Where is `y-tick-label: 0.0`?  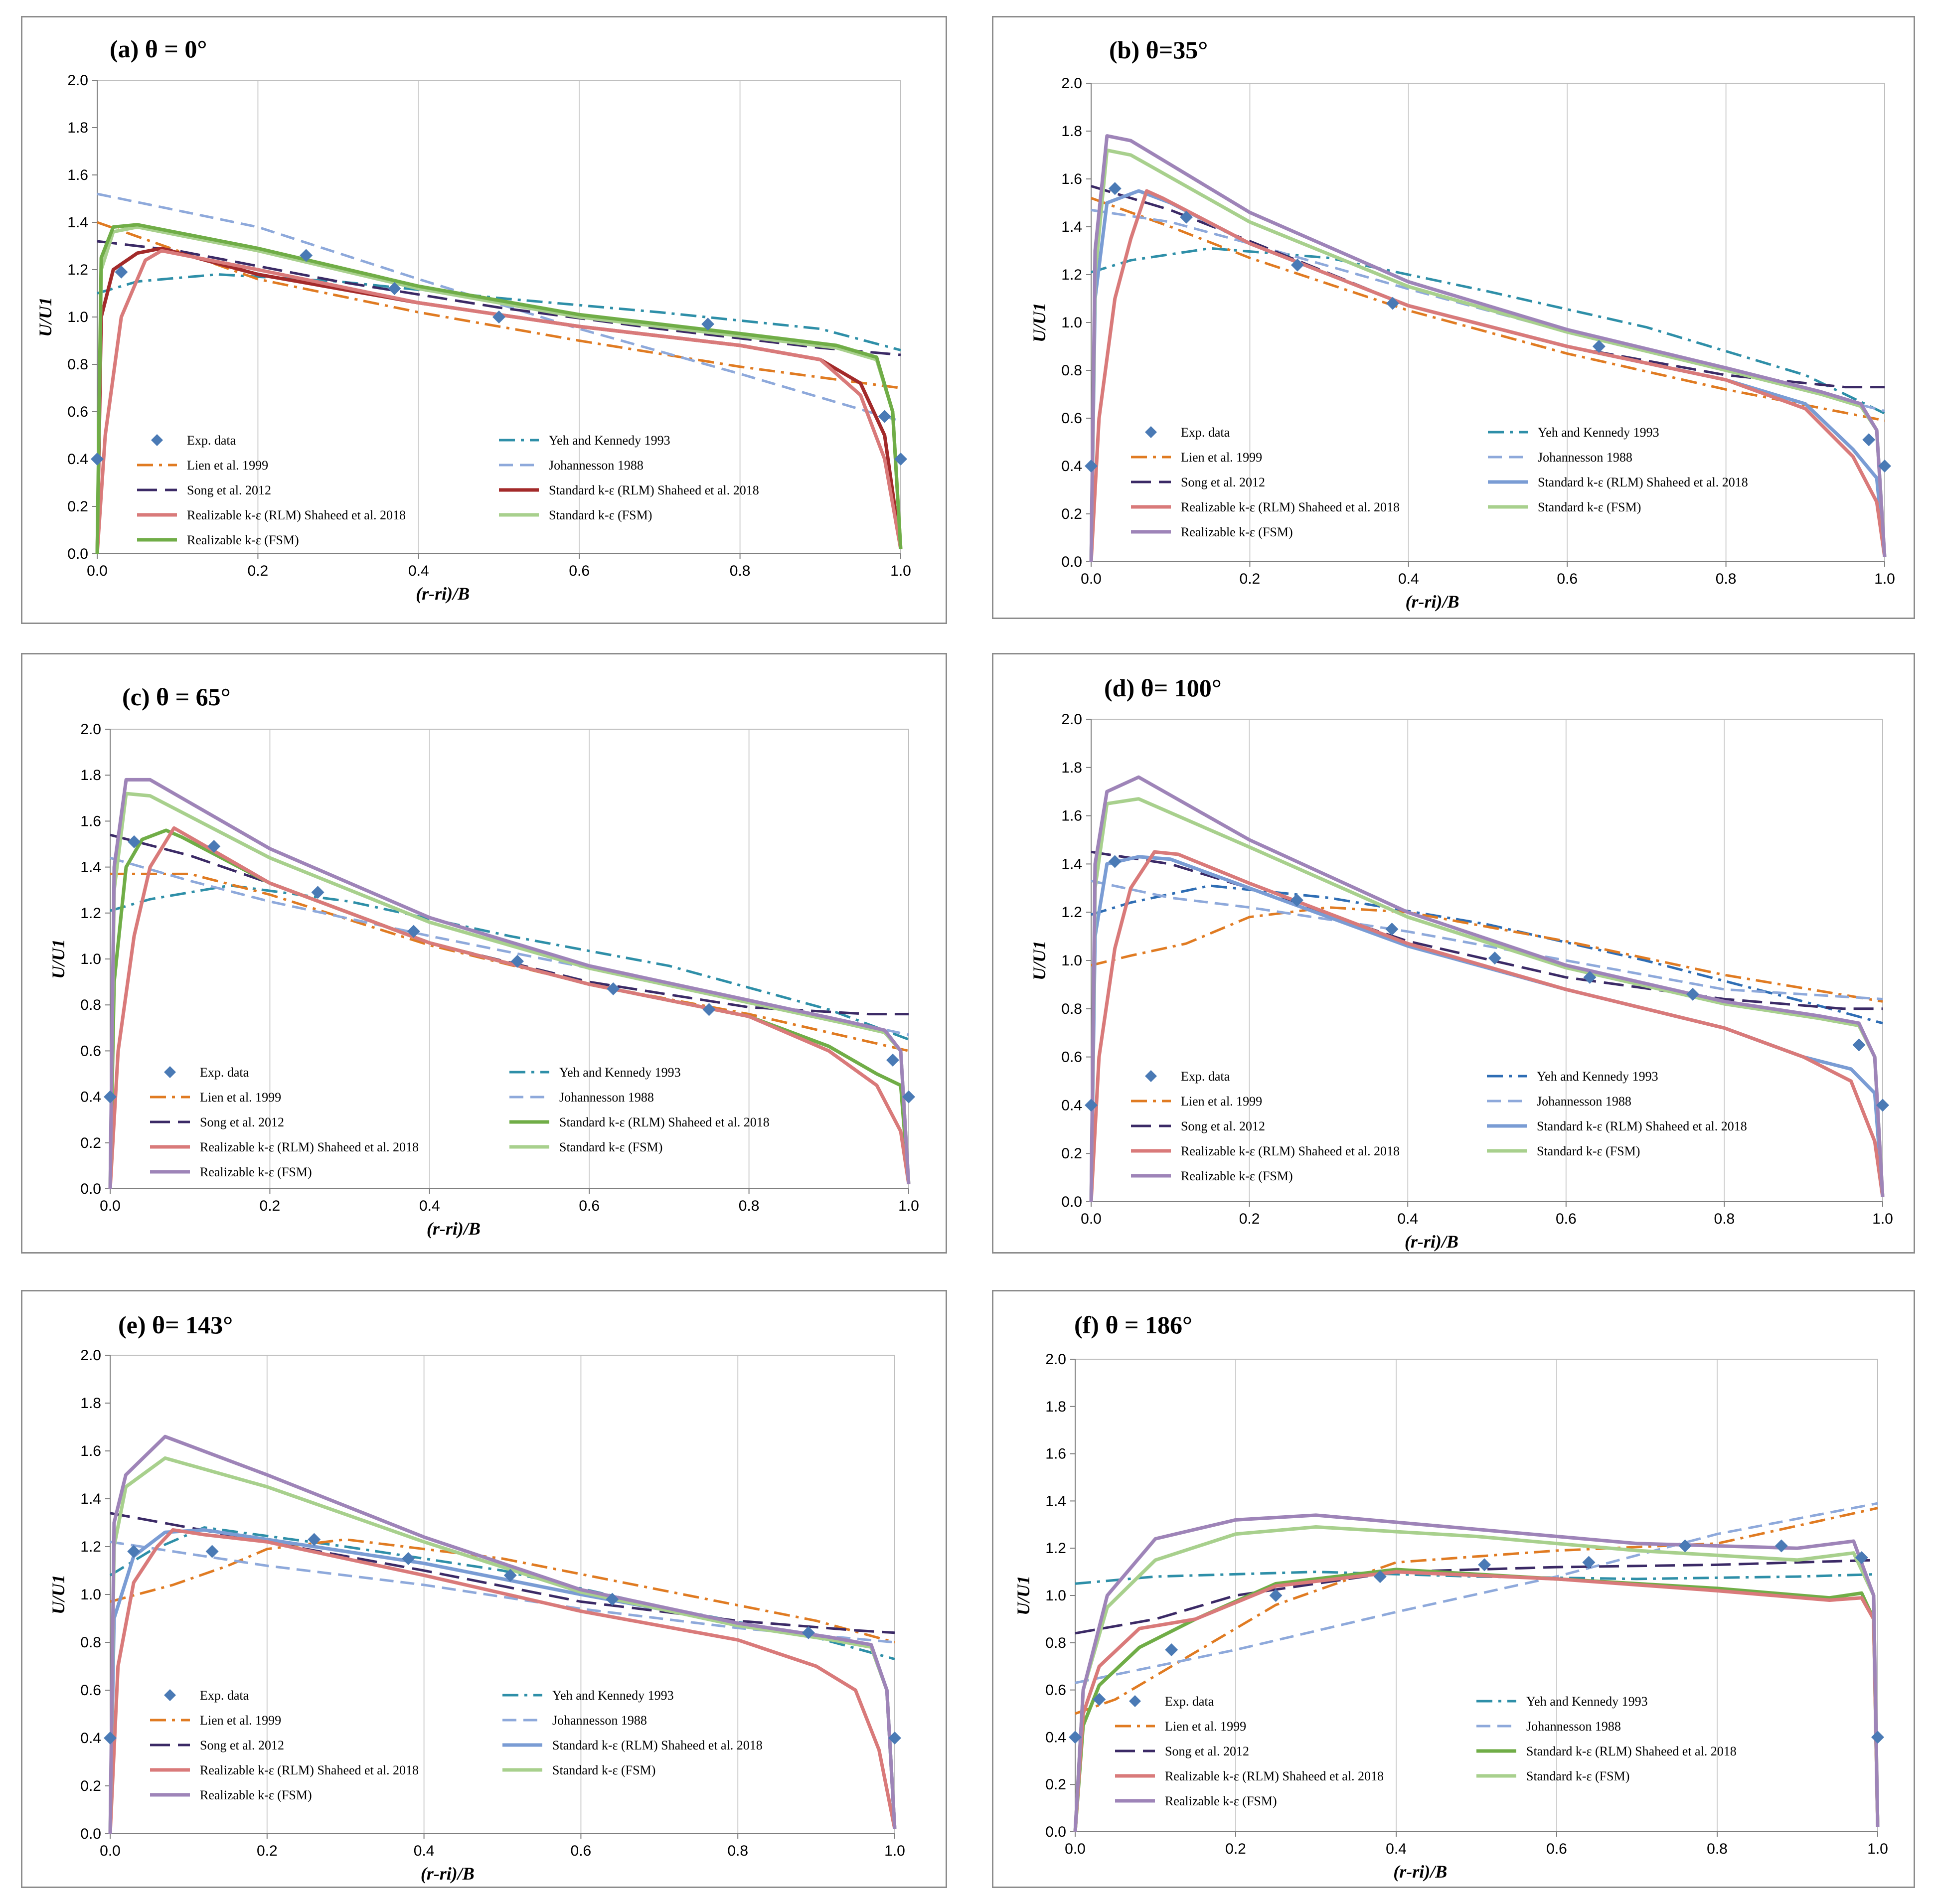
y-tick-label: 0.0 is located at coordinates (1055, 1832).